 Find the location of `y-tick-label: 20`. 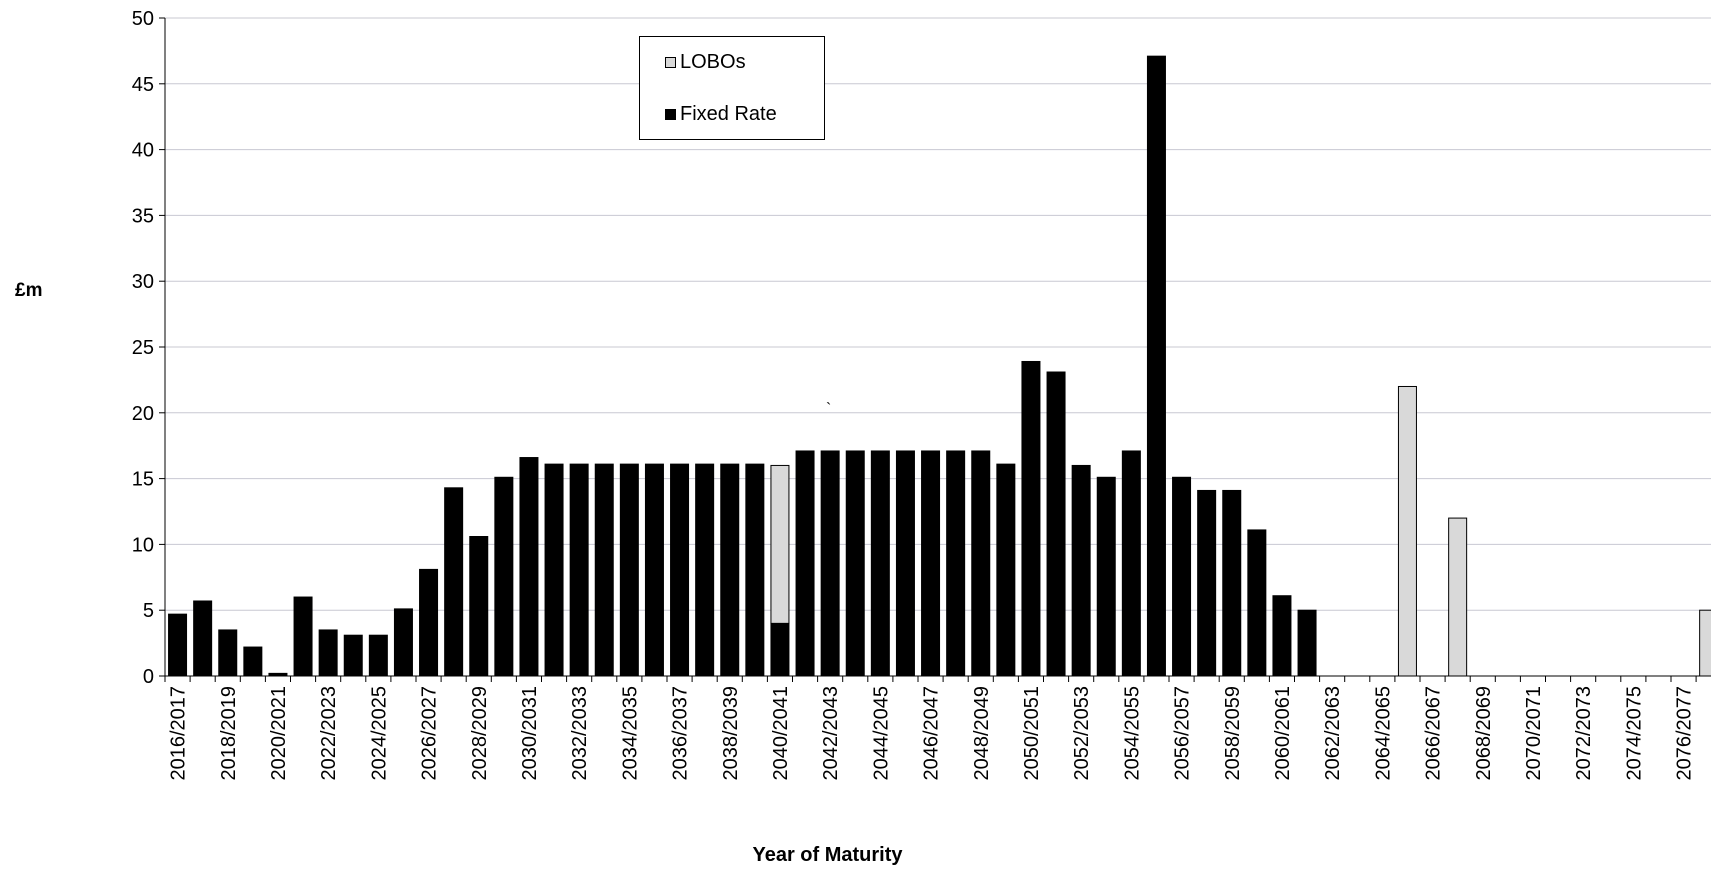

y-tick-label: 20 is located at coordinates (143, 414).